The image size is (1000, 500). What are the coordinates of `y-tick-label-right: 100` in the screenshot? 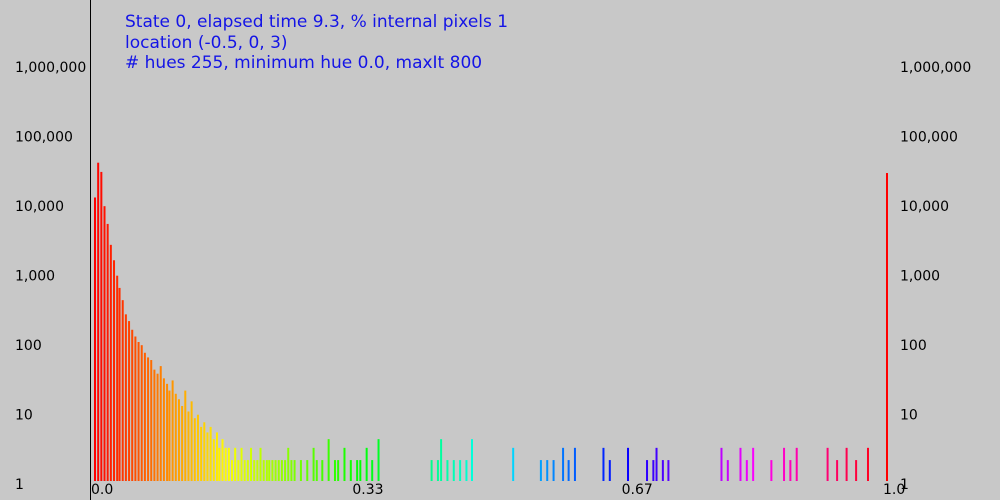 It's located at (913, 346).